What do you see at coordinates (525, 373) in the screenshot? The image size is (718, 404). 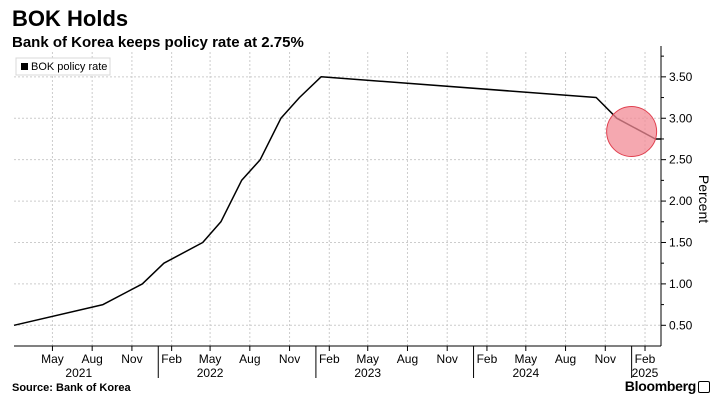 I see `year-label: 2024` at bounding box center [525, 373].